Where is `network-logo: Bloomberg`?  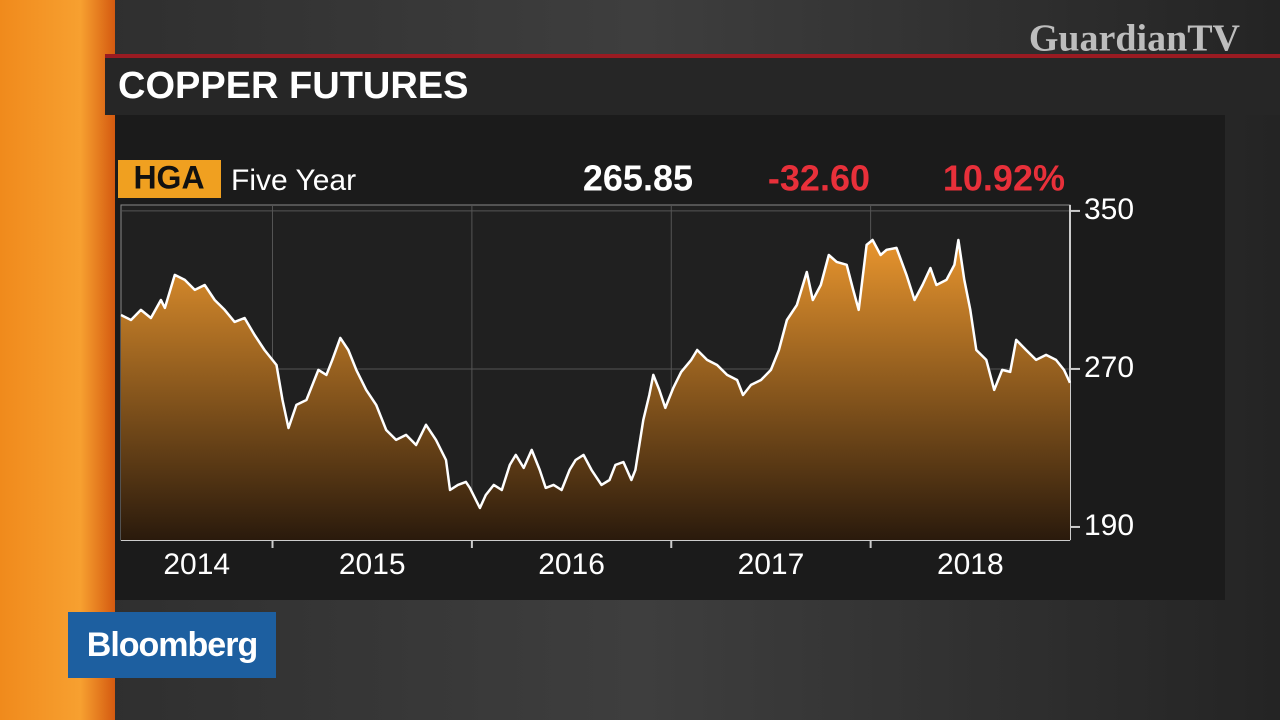
network-logo: Bloomberg is located at coordinates (172, 645).